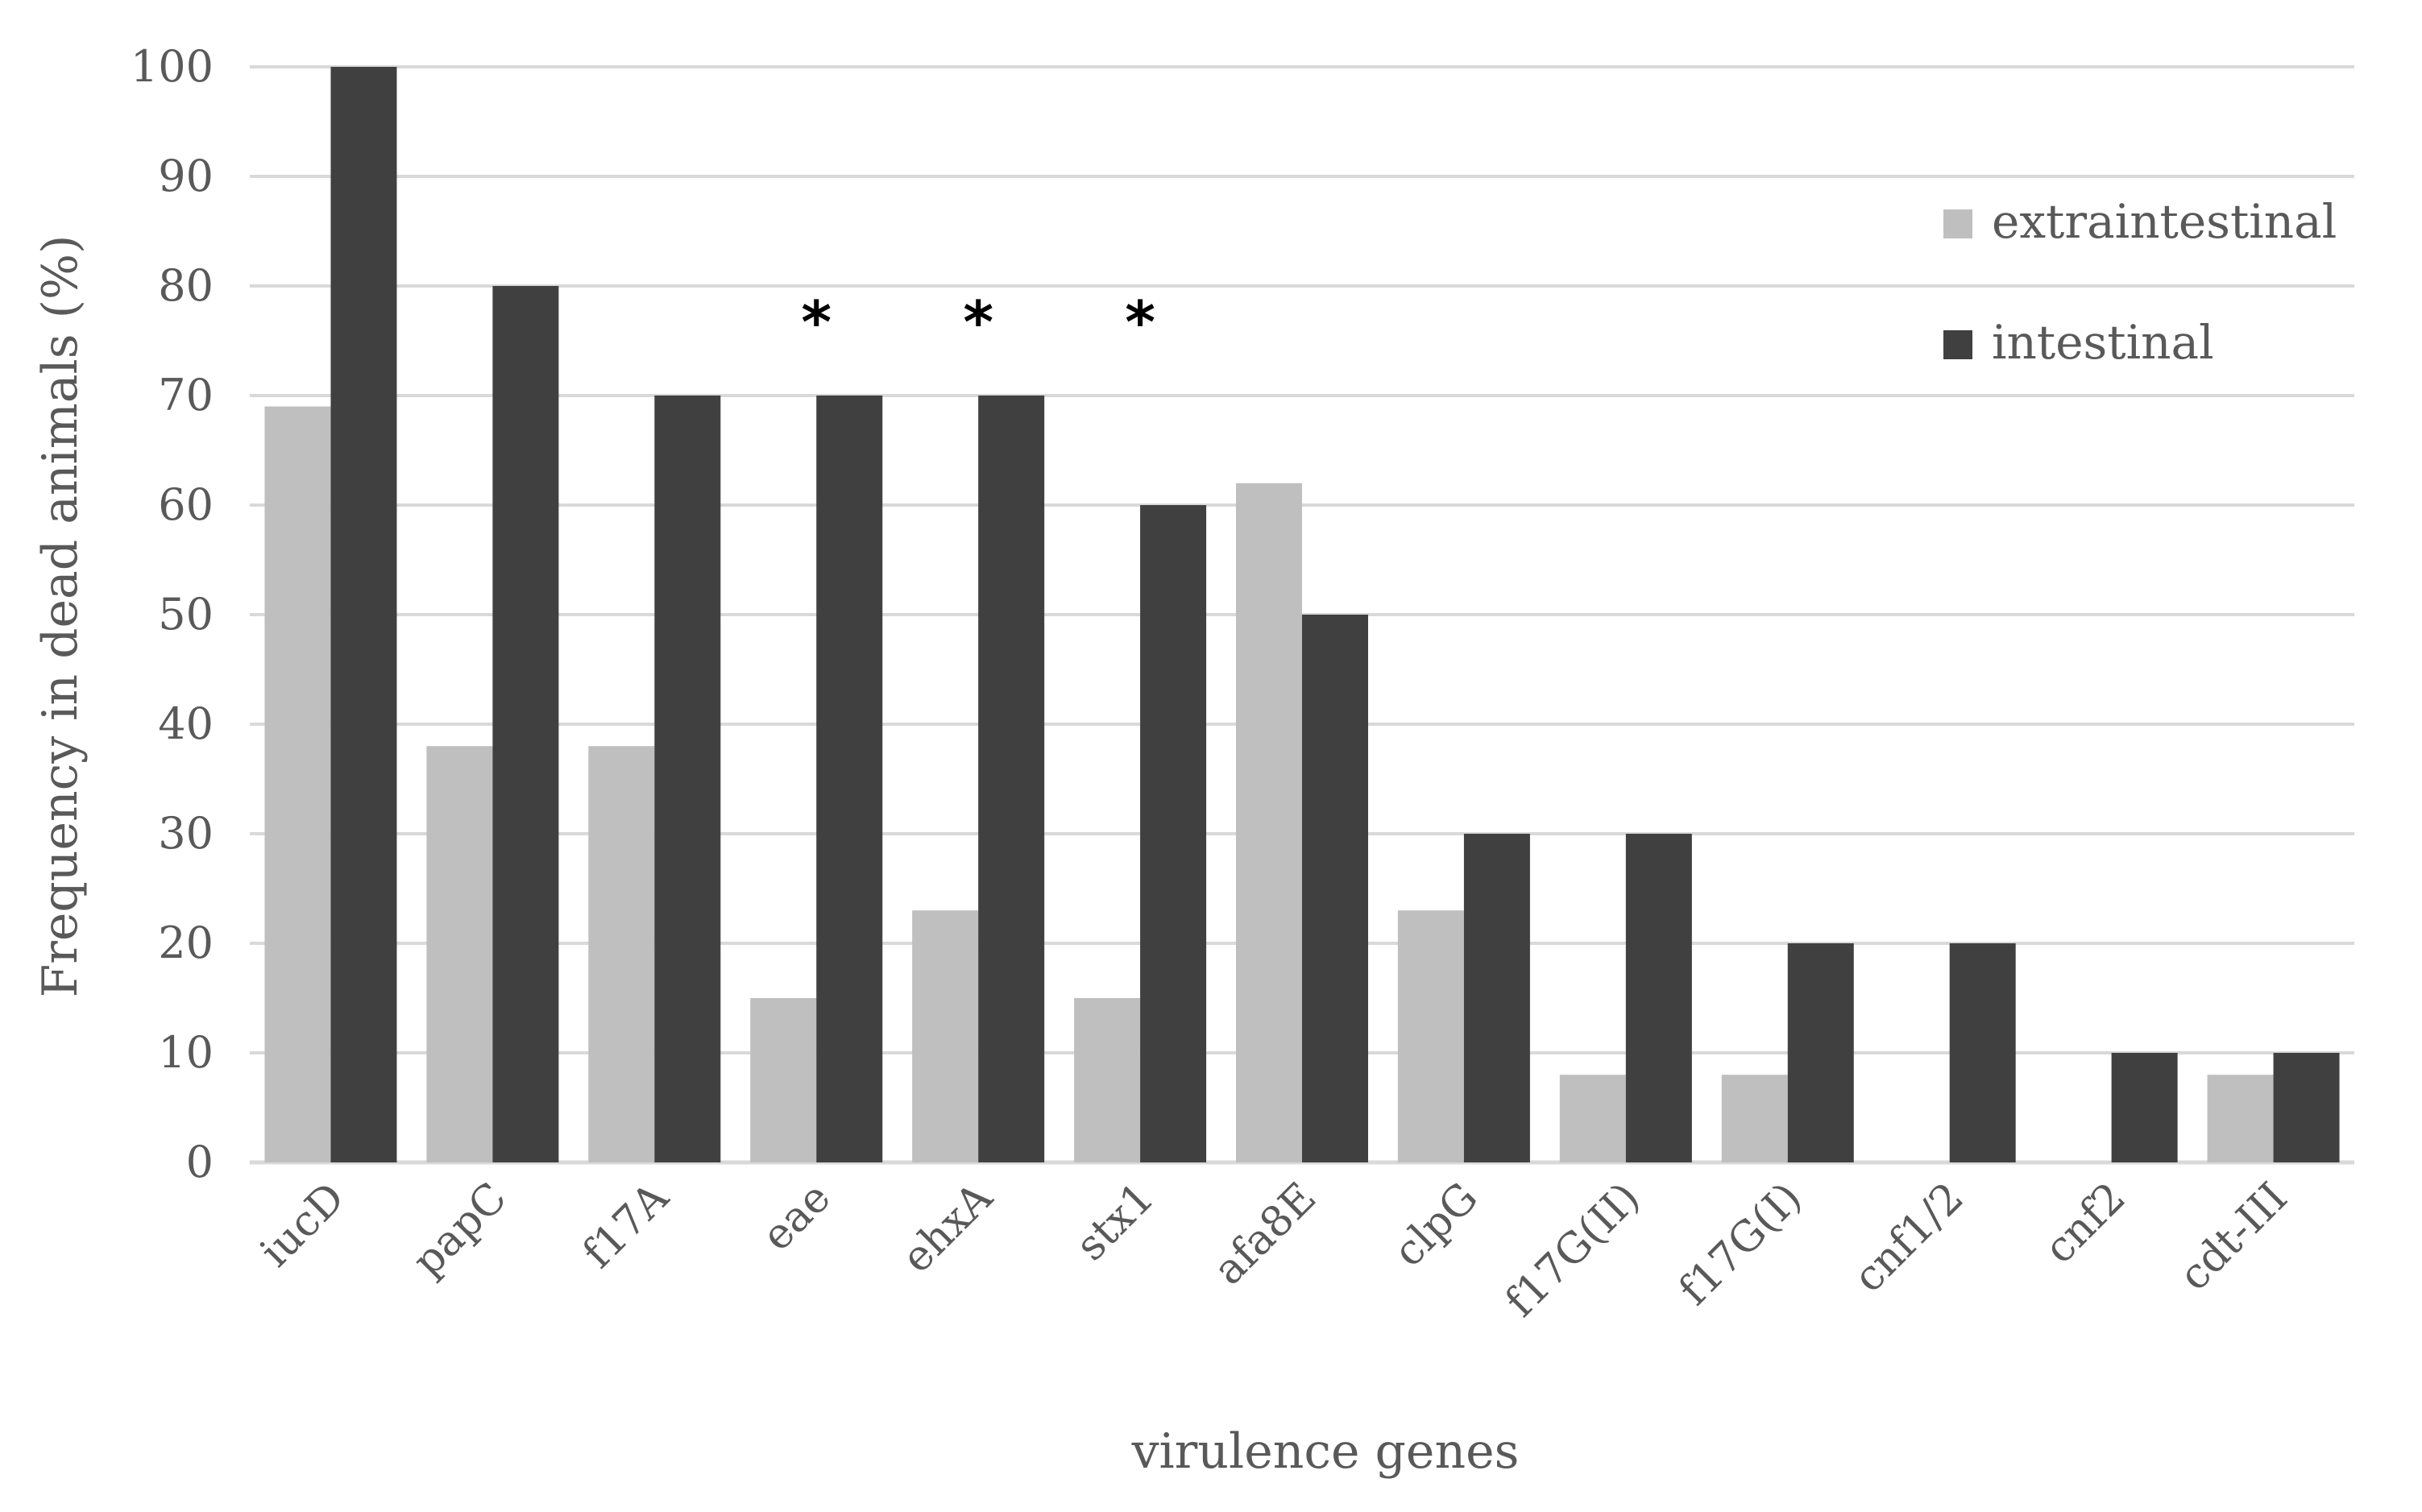 Image resolution: width=2422 pixels, height=1512 pixels. Describe the element at coordinates (186, 943) in the screenshot. I see `y-tick-label: 20` at that location.